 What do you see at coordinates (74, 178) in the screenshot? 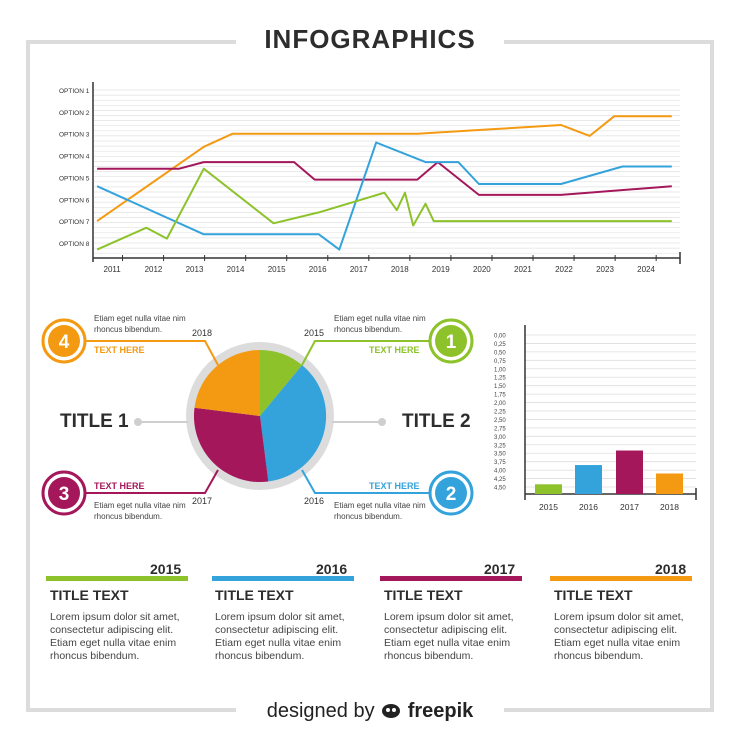
I see `y-tick-label: OPTION 5` at bounding box center [74, 178].